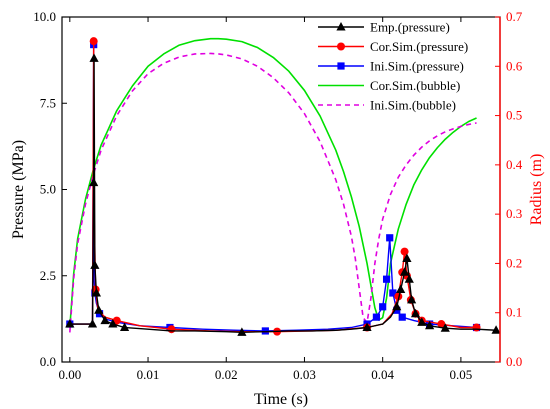  Describe the element at coordinates (415, 85) in the screenshot. I see `legend-label: Cor.Sim.(bubble)` at that location.